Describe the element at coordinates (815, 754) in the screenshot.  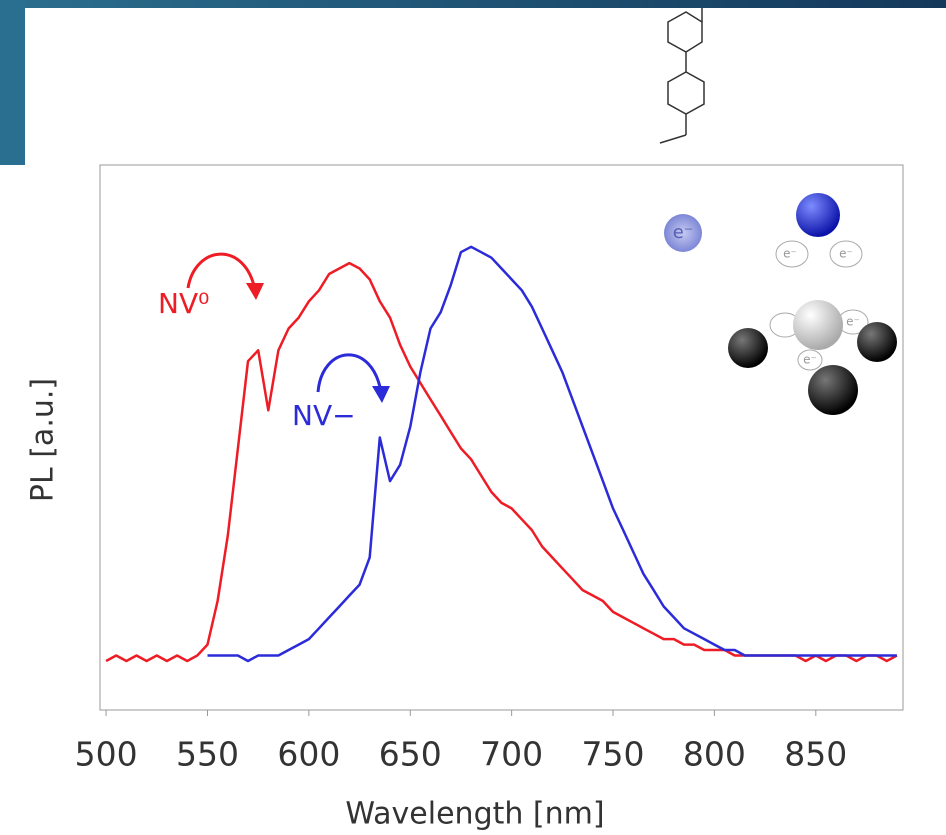
I see `x-tick-label: 850` at that location.